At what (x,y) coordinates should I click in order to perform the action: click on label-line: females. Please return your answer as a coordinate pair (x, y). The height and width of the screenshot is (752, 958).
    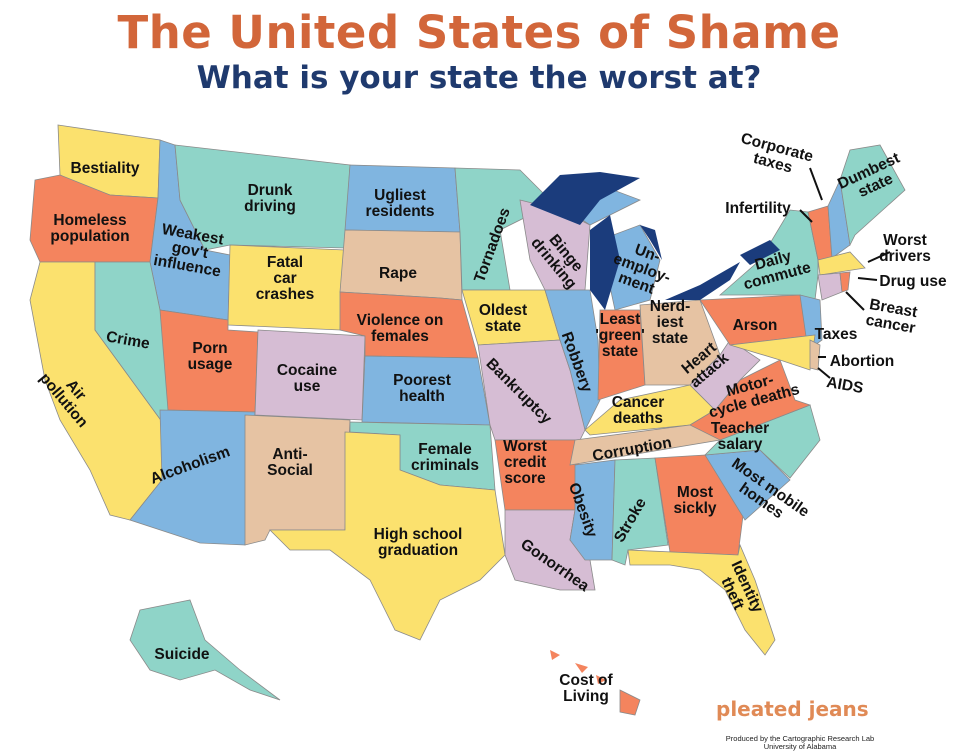
    Looking at the image, I should click on (400, 336).